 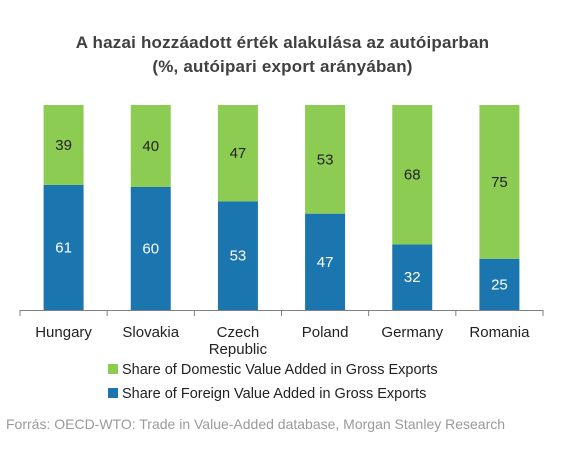 I want to click on data-label-foreign: 25, so click(x=499, y=284).